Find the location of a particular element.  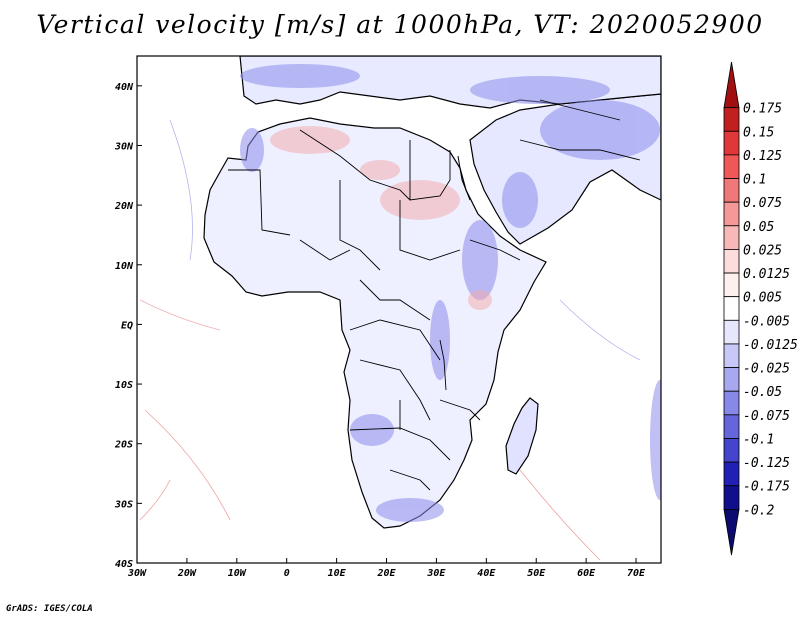

lat-tick-label: 20S is located at coordinates (123, 445).